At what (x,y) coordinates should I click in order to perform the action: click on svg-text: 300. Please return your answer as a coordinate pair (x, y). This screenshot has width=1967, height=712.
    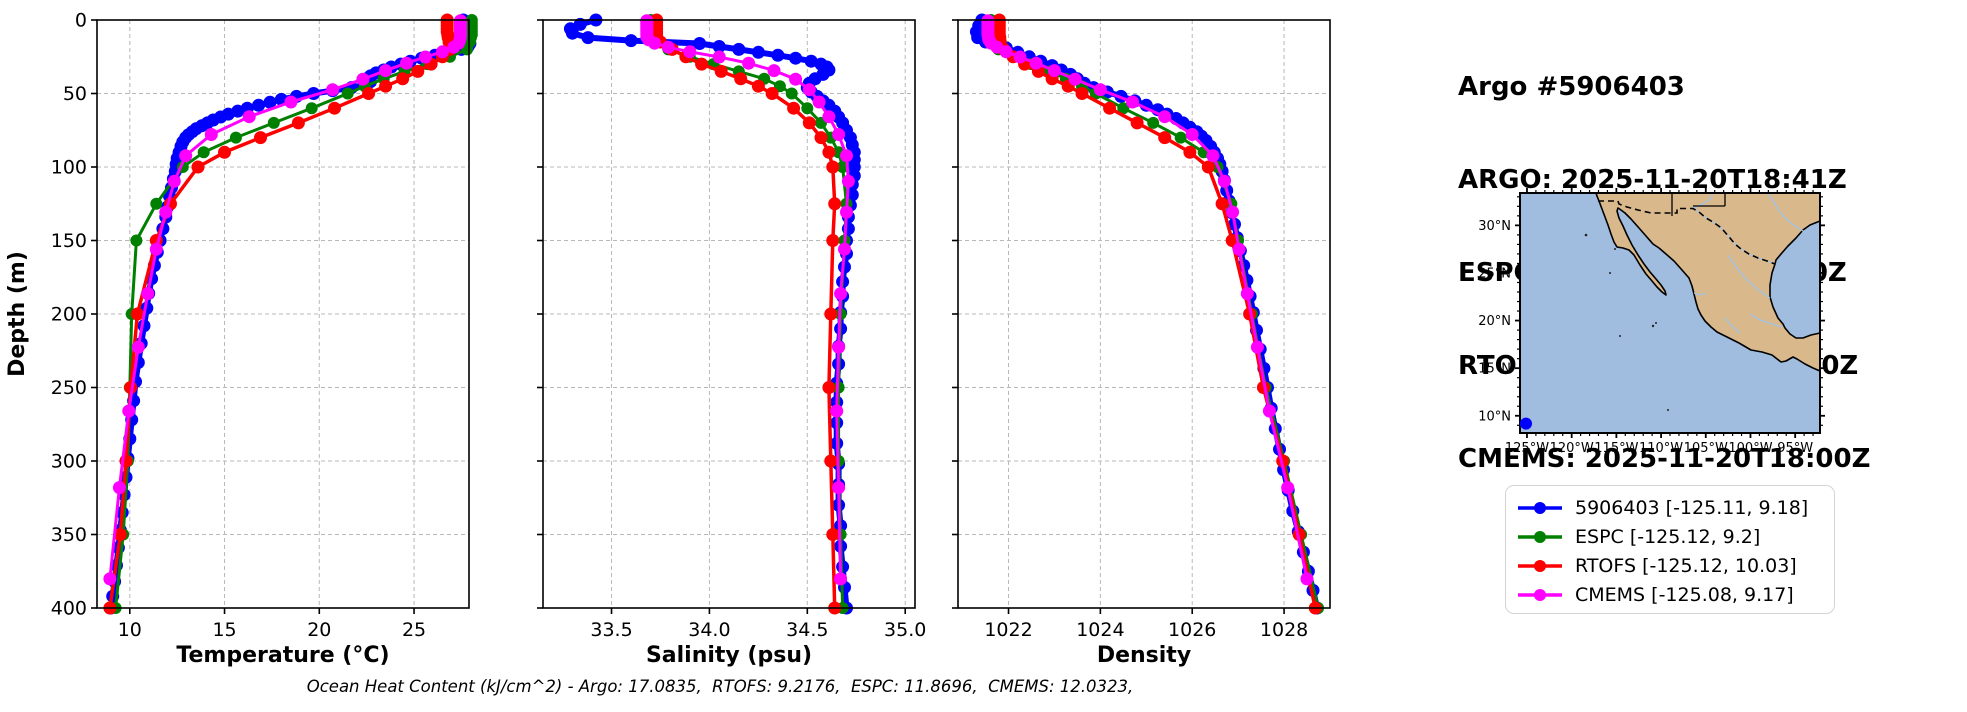
    Looking at the image, I should click on (69, 462).